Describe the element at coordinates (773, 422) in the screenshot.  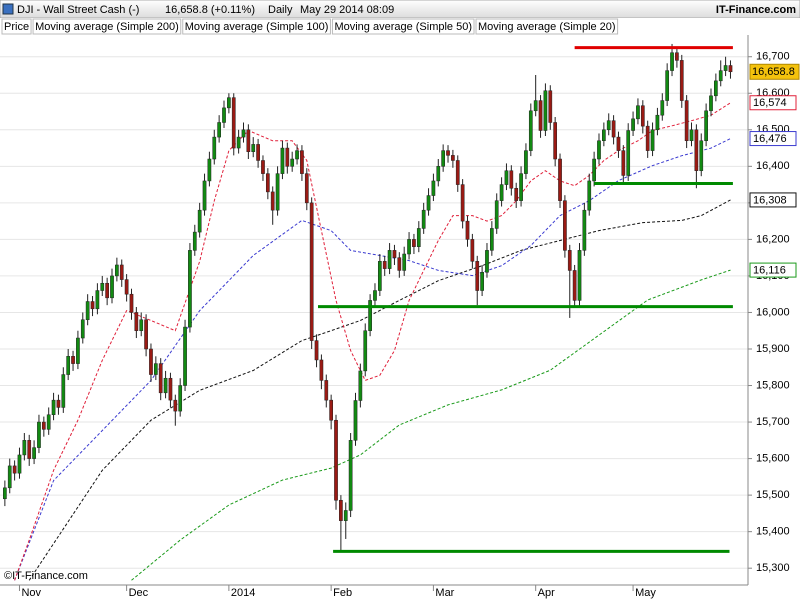
I see `y-tick-label: 15,700` at that location.